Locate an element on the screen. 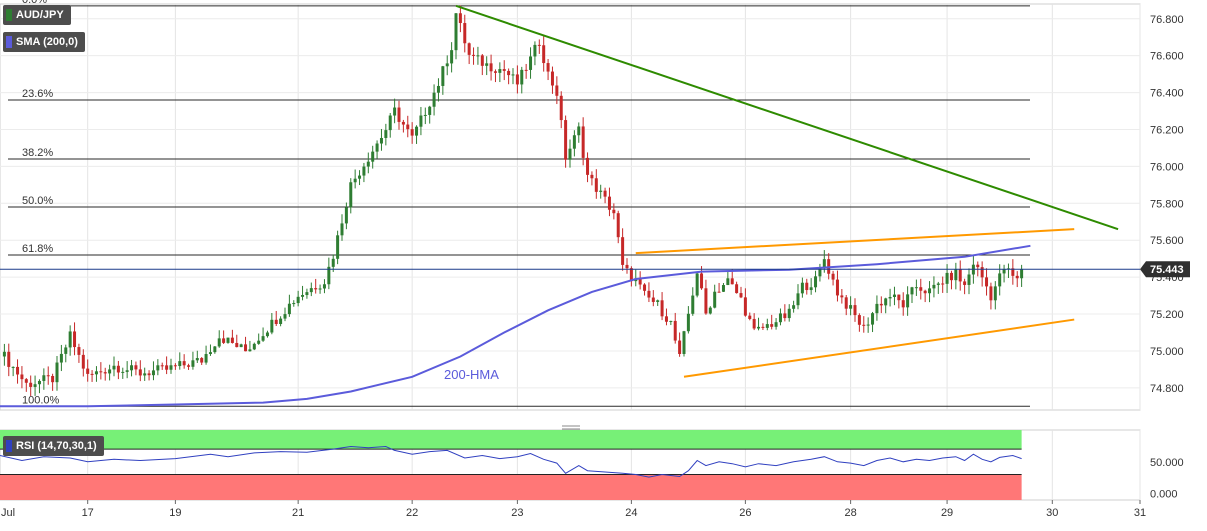  sma-swatch is located at coordinates (9, 42).